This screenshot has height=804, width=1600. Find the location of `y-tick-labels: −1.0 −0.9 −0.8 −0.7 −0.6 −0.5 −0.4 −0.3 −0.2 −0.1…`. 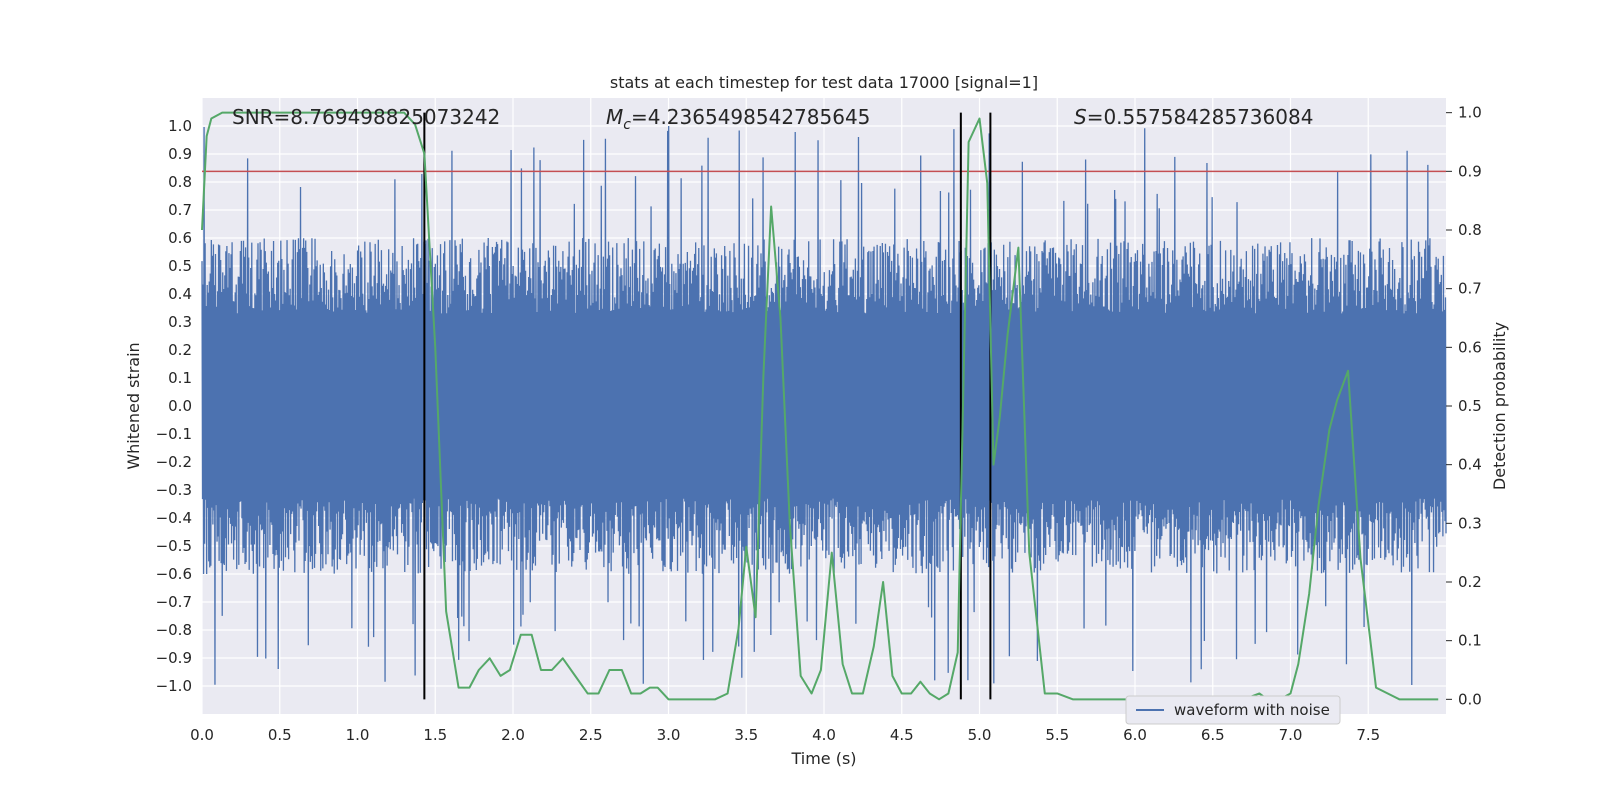

y-tick-labels: −1.0 −0.9 −0.8 −0.7 −0.6 −0.5 −0.4 −0.3 −0.2 −0.1… is located at coordinates (174, 406).